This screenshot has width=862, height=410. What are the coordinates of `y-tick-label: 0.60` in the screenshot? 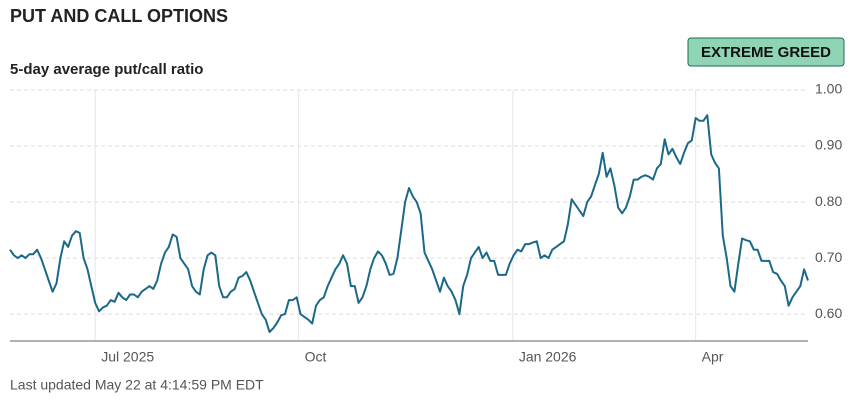 It's located at (828, 313).